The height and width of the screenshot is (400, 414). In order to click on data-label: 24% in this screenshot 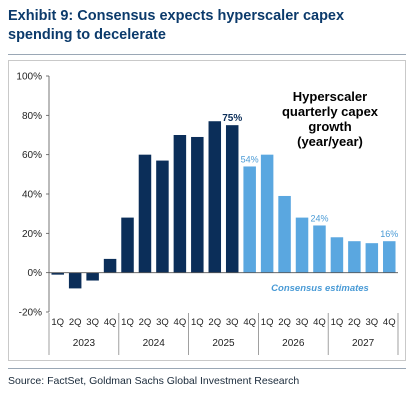, I will do `click(319, 218)`.